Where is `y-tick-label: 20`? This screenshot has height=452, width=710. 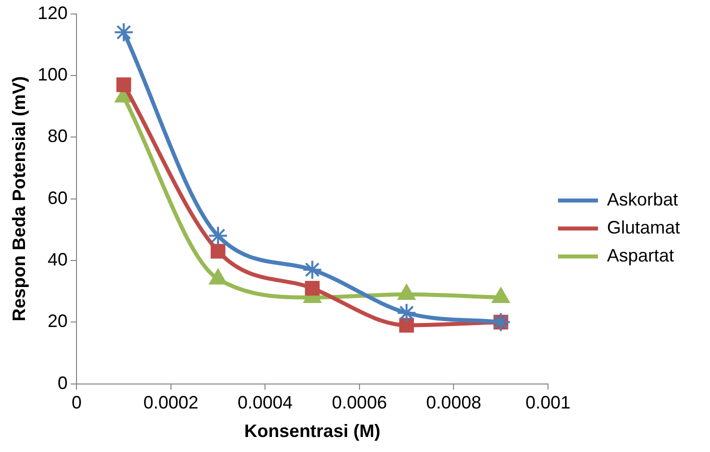 y-tick-label: 20 is located at coordinates (58, 321).